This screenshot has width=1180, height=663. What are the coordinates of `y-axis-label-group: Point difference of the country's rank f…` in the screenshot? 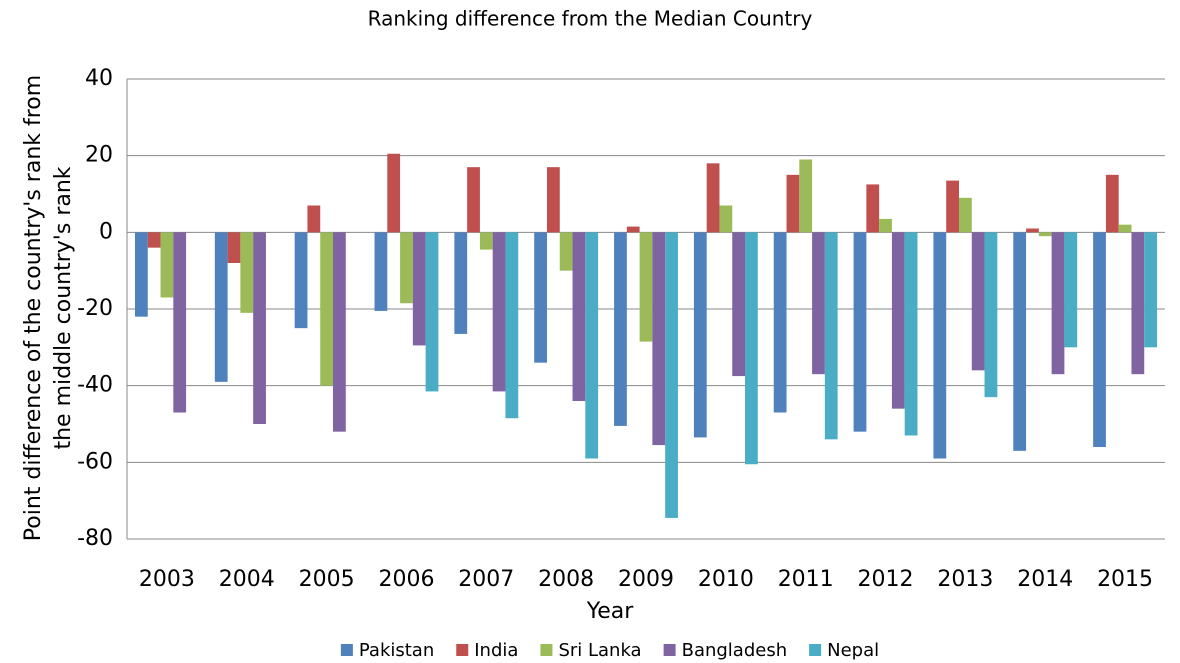 It's located at (48, 308).